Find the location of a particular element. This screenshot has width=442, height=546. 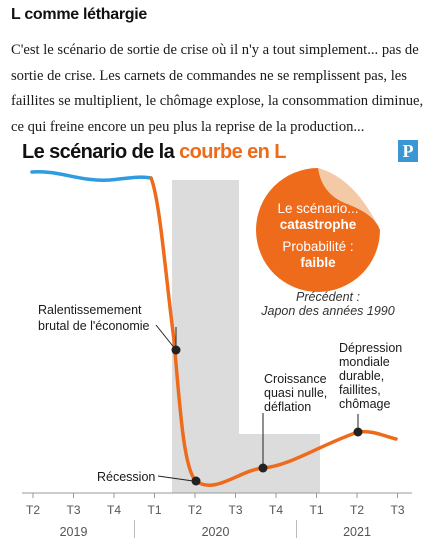

annotation-slowdown: Ralentissemement brutal de l'économie is located at coordinates (94, 318).